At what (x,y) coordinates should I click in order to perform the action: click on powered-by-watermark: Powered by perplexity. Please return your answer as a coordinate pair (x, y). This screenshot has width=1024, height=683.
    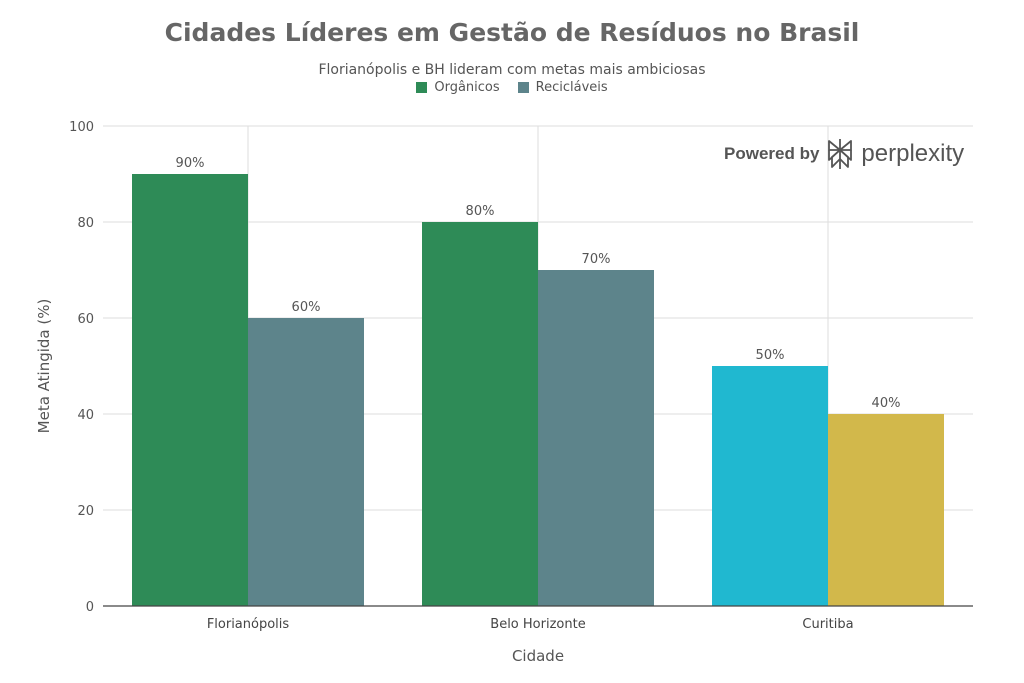
    Looking at the image, I should click on (844, 154).